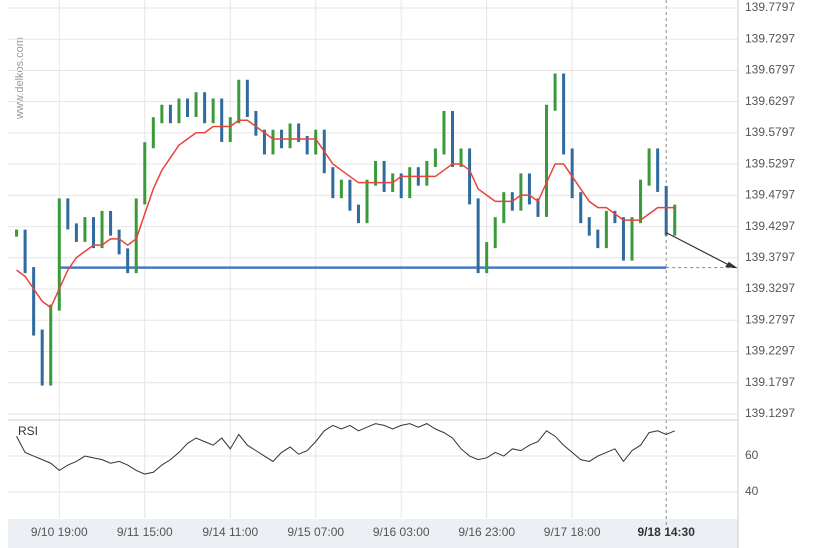  What do you see at coordinates (770, 38) in the screenshot?
I see `y-tick-label: 139.7297` at bounding box center [770, 38].